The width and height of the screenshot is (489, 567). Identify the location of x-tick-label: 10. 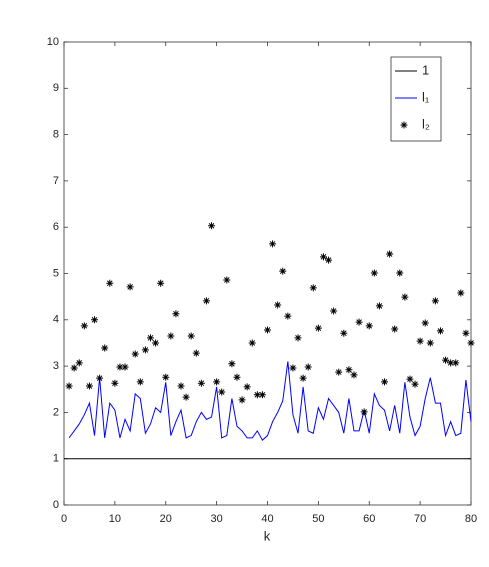
(115, 519).